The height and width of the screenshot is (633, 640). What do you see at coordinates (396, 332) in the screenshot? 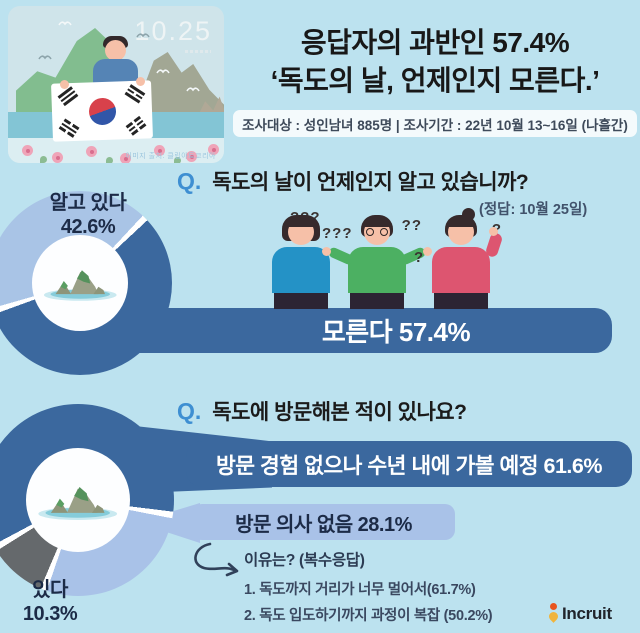
I see `banner-unknown-label: 모른다 57.4%` at bounding box center [396, 332].